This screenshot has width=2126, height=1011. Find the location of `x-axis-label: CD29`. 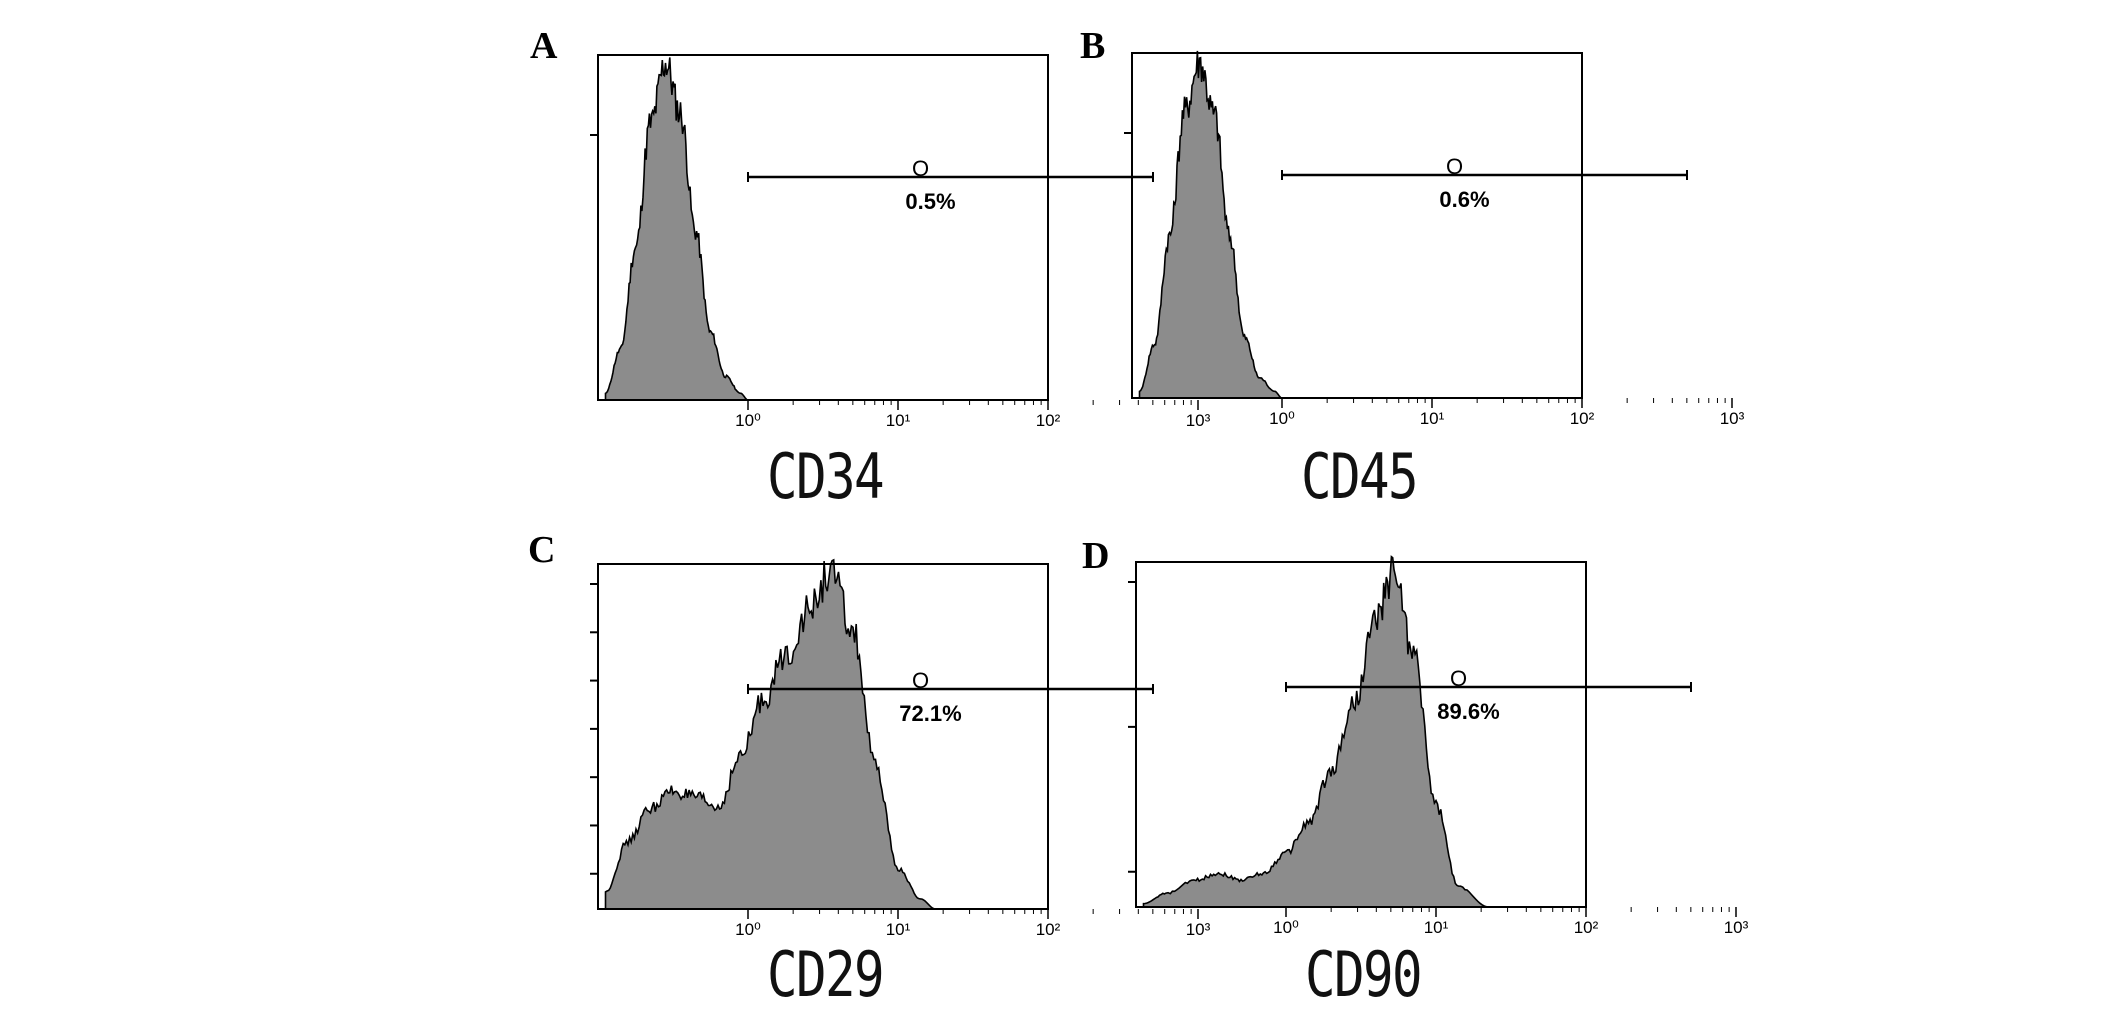

x-axis-label: CD29 is located at coordinates (826, 974).